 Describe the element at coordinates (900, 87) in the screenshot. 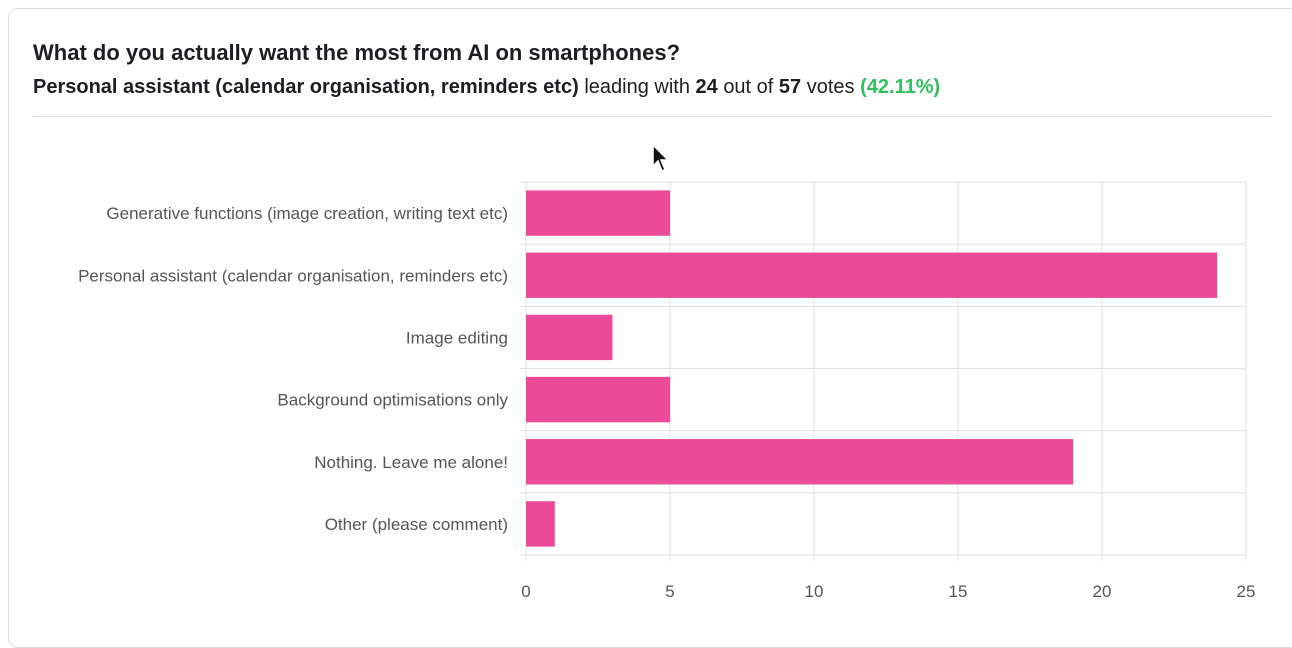

I see `leader-percent: (42.11%)` at that location.